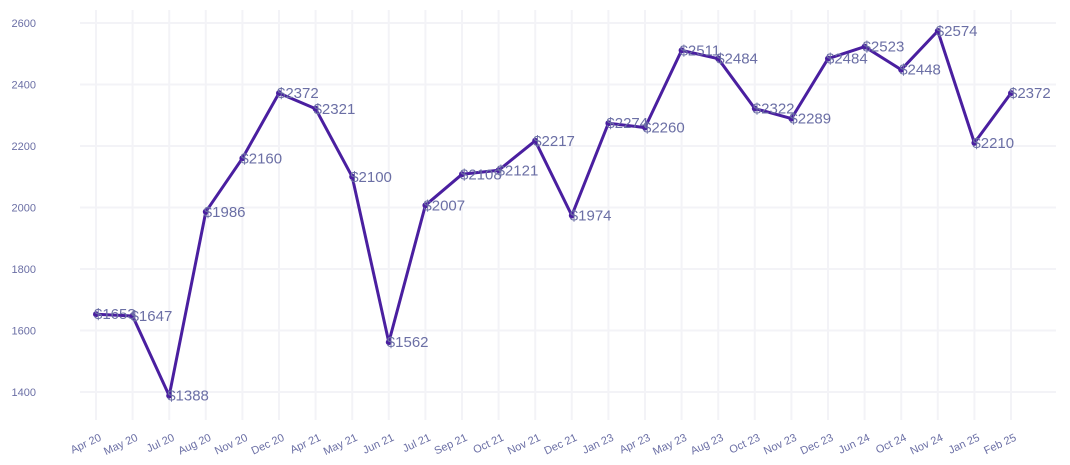 Image resolution: width=1070 pixels, height=465 pixels. I want to click on data-label: $1562, so click(408, 342).